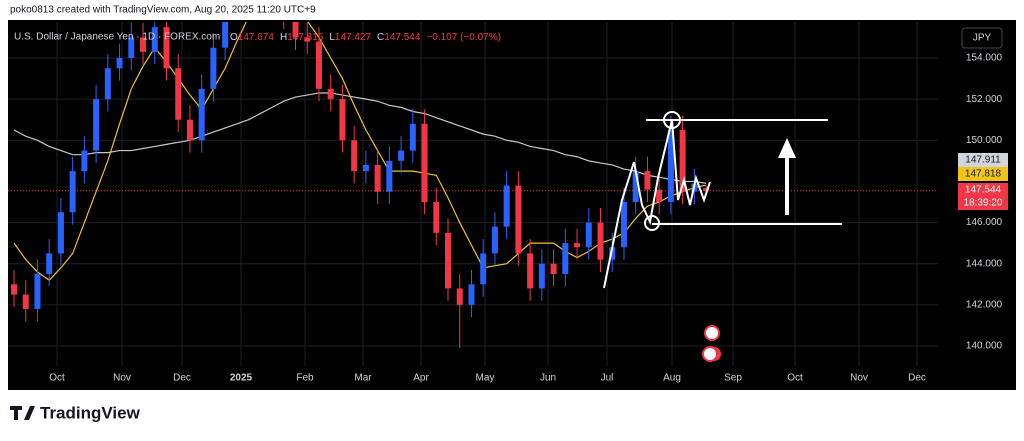 Image resolution: width=1024 pixels, height=441 pixels. What do you see at coordinates (607, 378) in the screenshot?
I see `x-tick-label: Jul` at bounding box center [607, 378].